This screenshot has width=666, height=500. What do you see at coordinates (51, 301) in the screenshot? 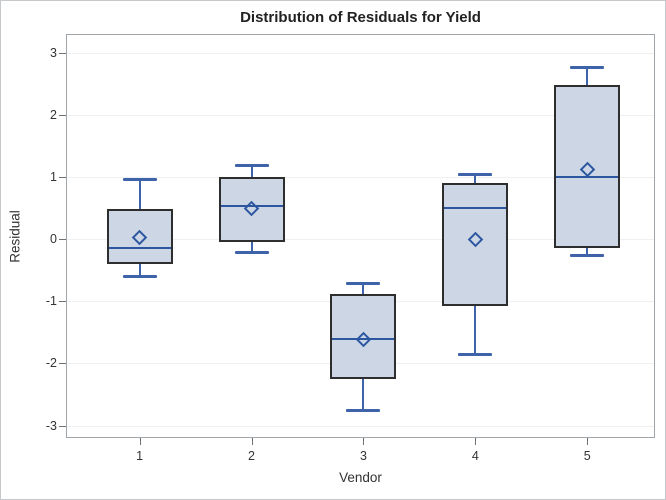
I see `y-tick-label: -1` at bounding box center [51, 301].